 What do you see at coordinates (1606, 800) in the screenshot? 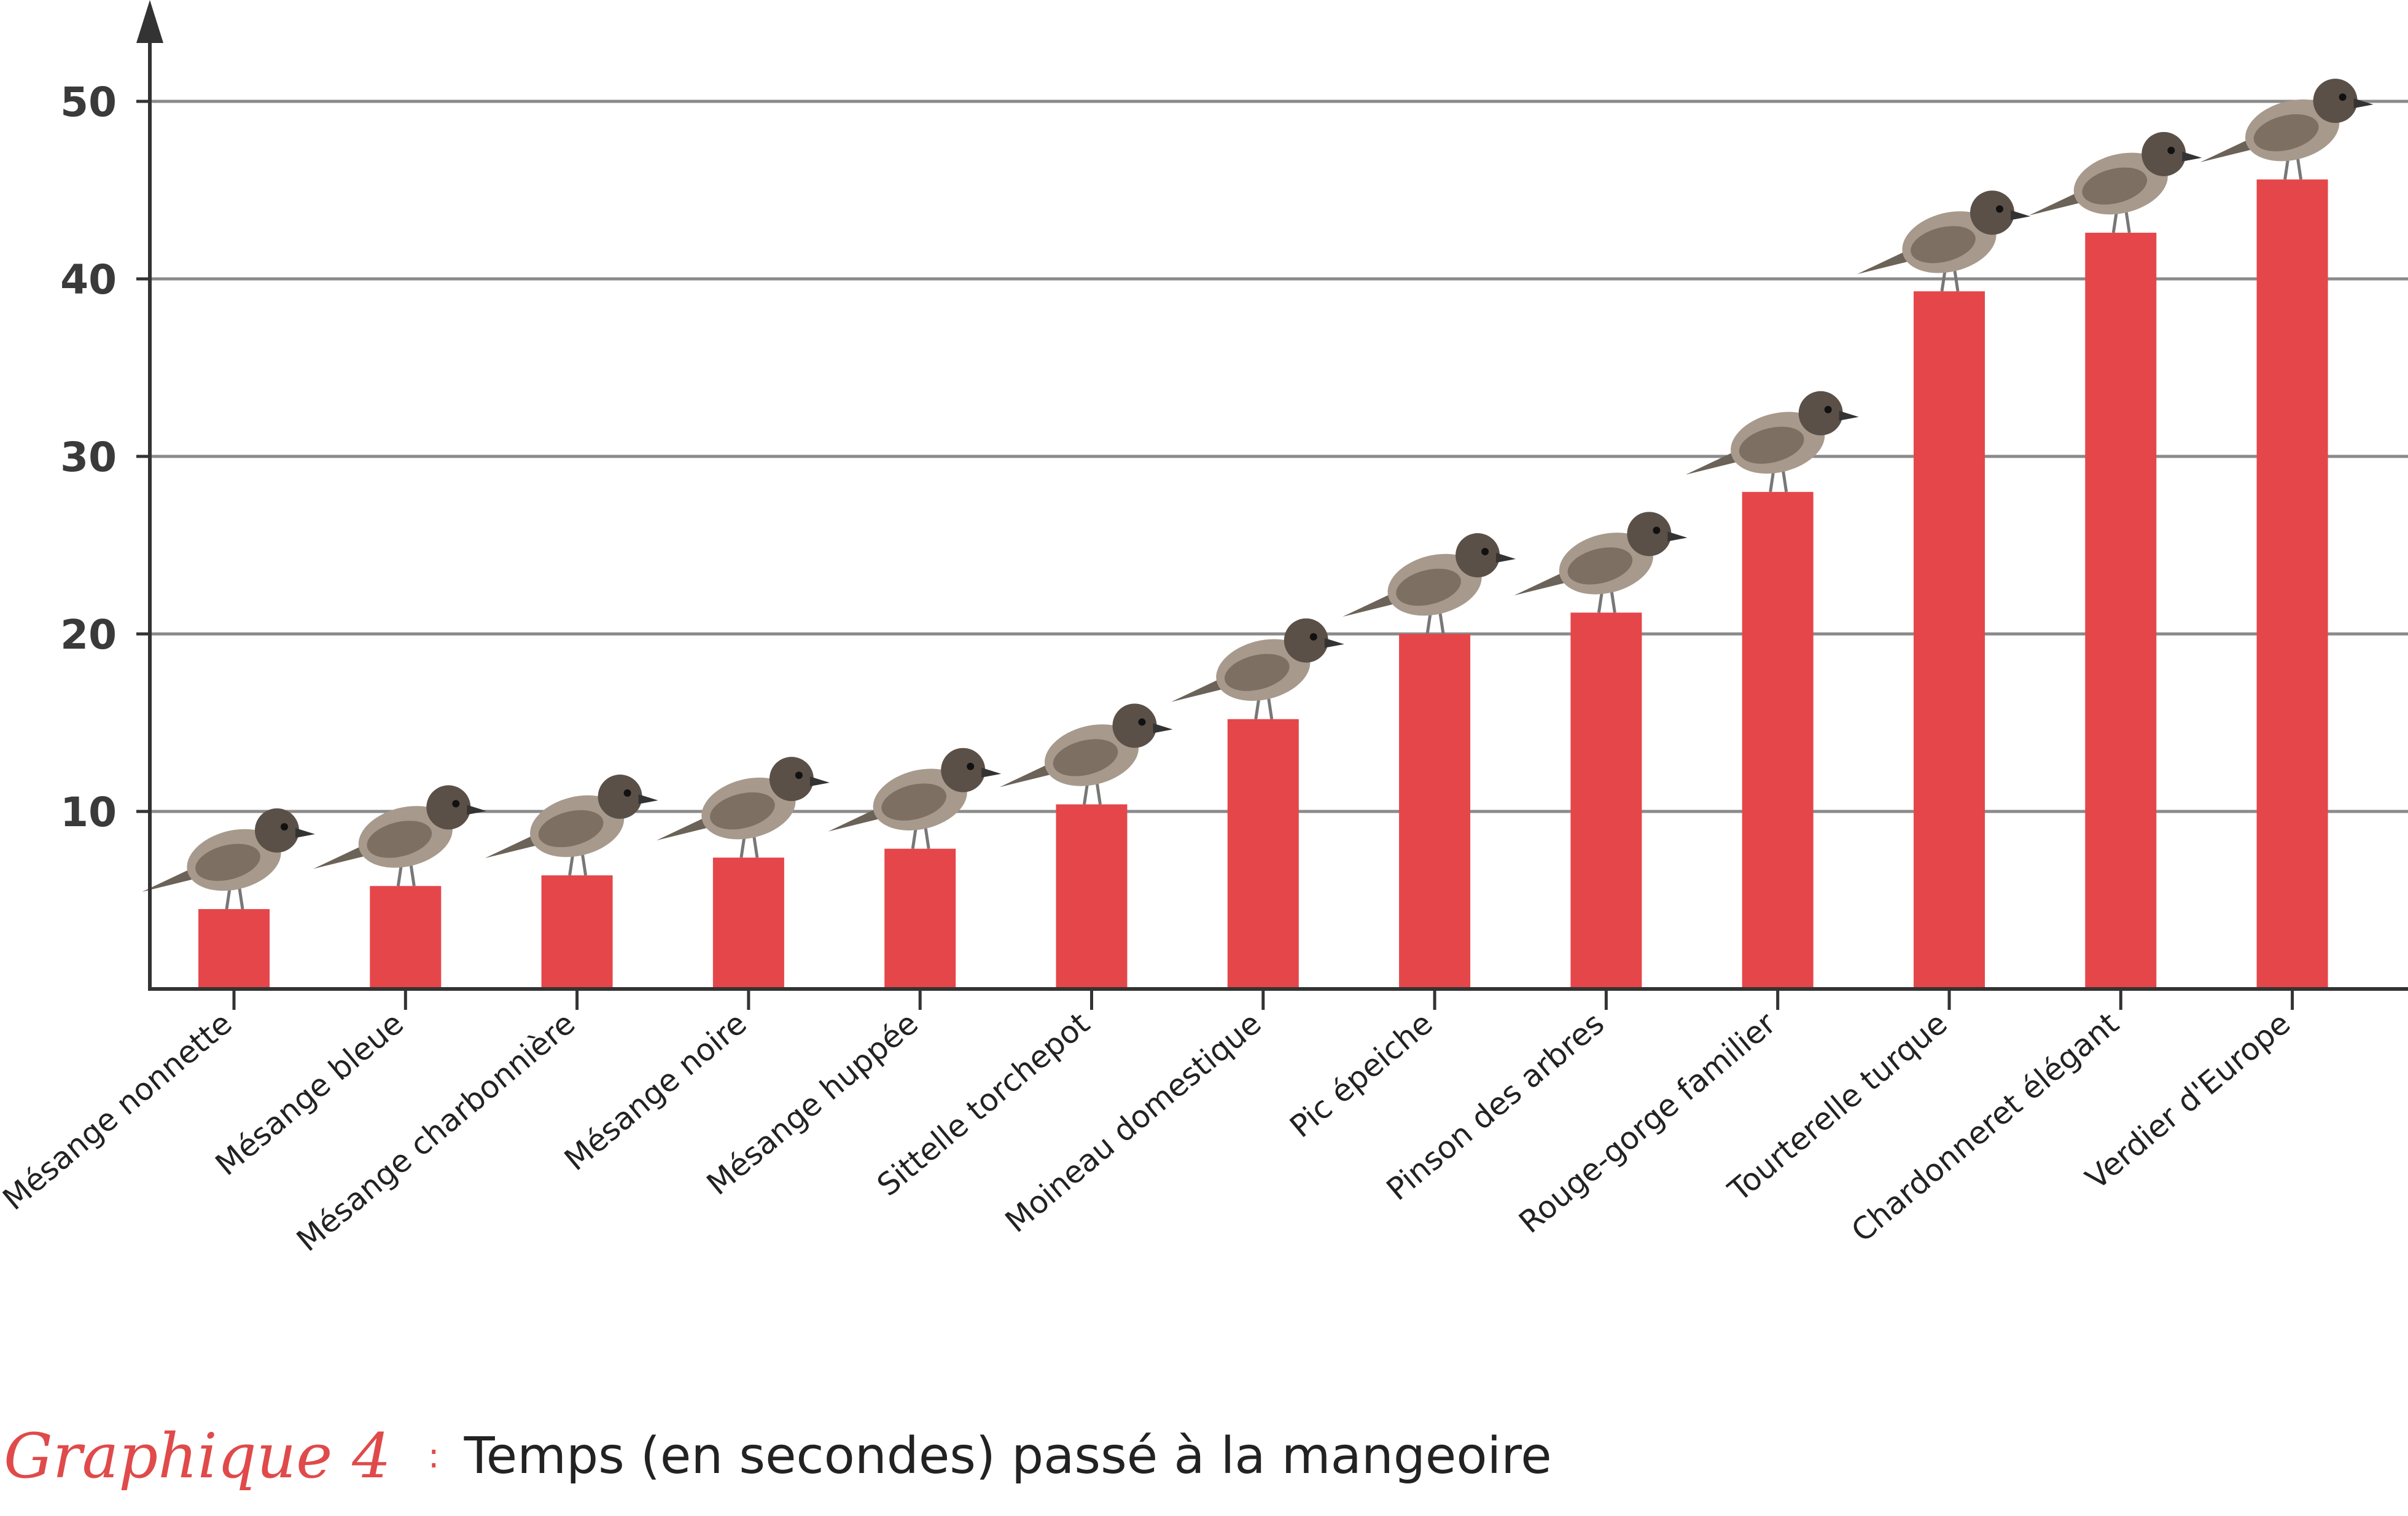
I see `bar-pinson-des-arbres` at bounding box center [1606, 800].